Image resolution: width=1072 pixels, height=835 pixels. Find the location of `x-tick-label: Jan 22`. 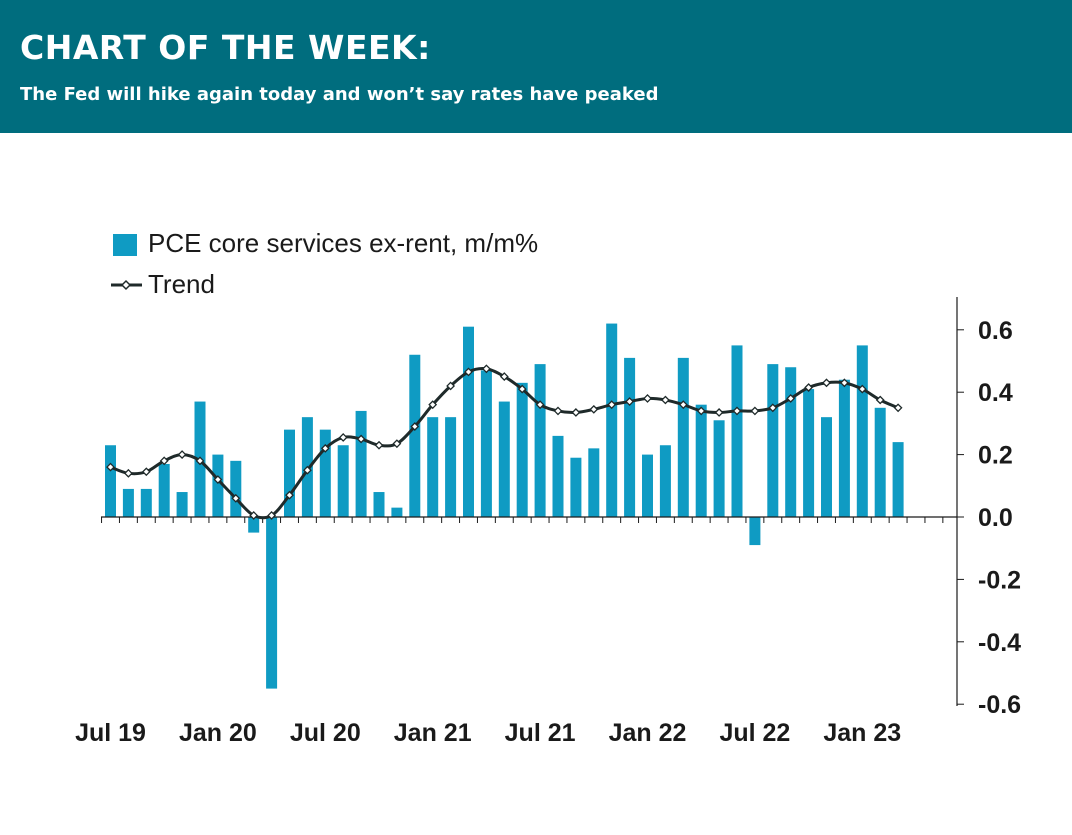

x-tick-label: Jan 22 is located at coordinates (648, 733).